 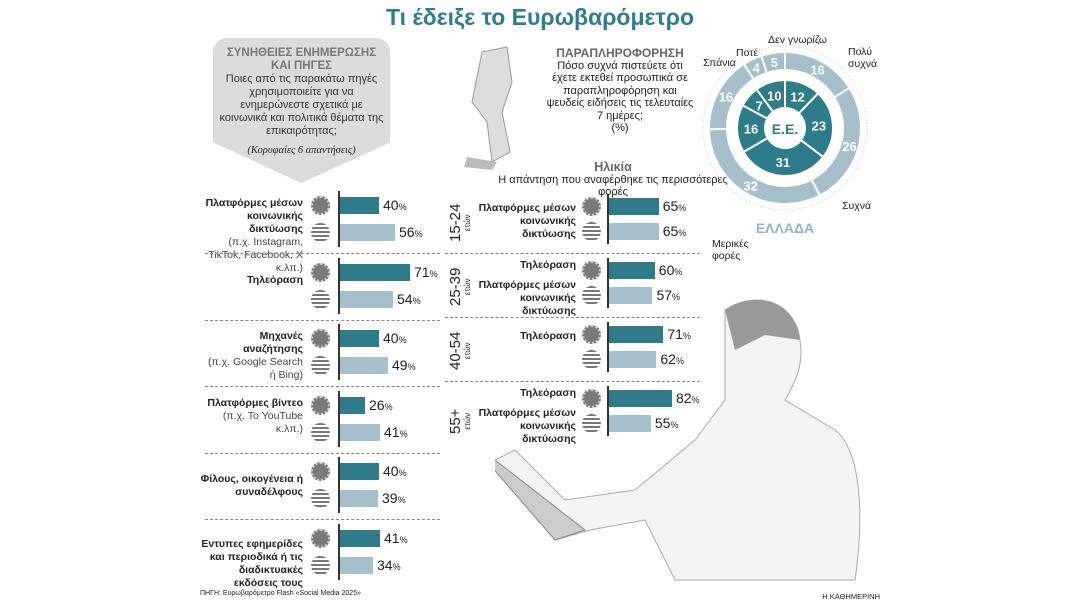 I want to click on row-title: Τηλεόραση, so click(x=275, y=279).